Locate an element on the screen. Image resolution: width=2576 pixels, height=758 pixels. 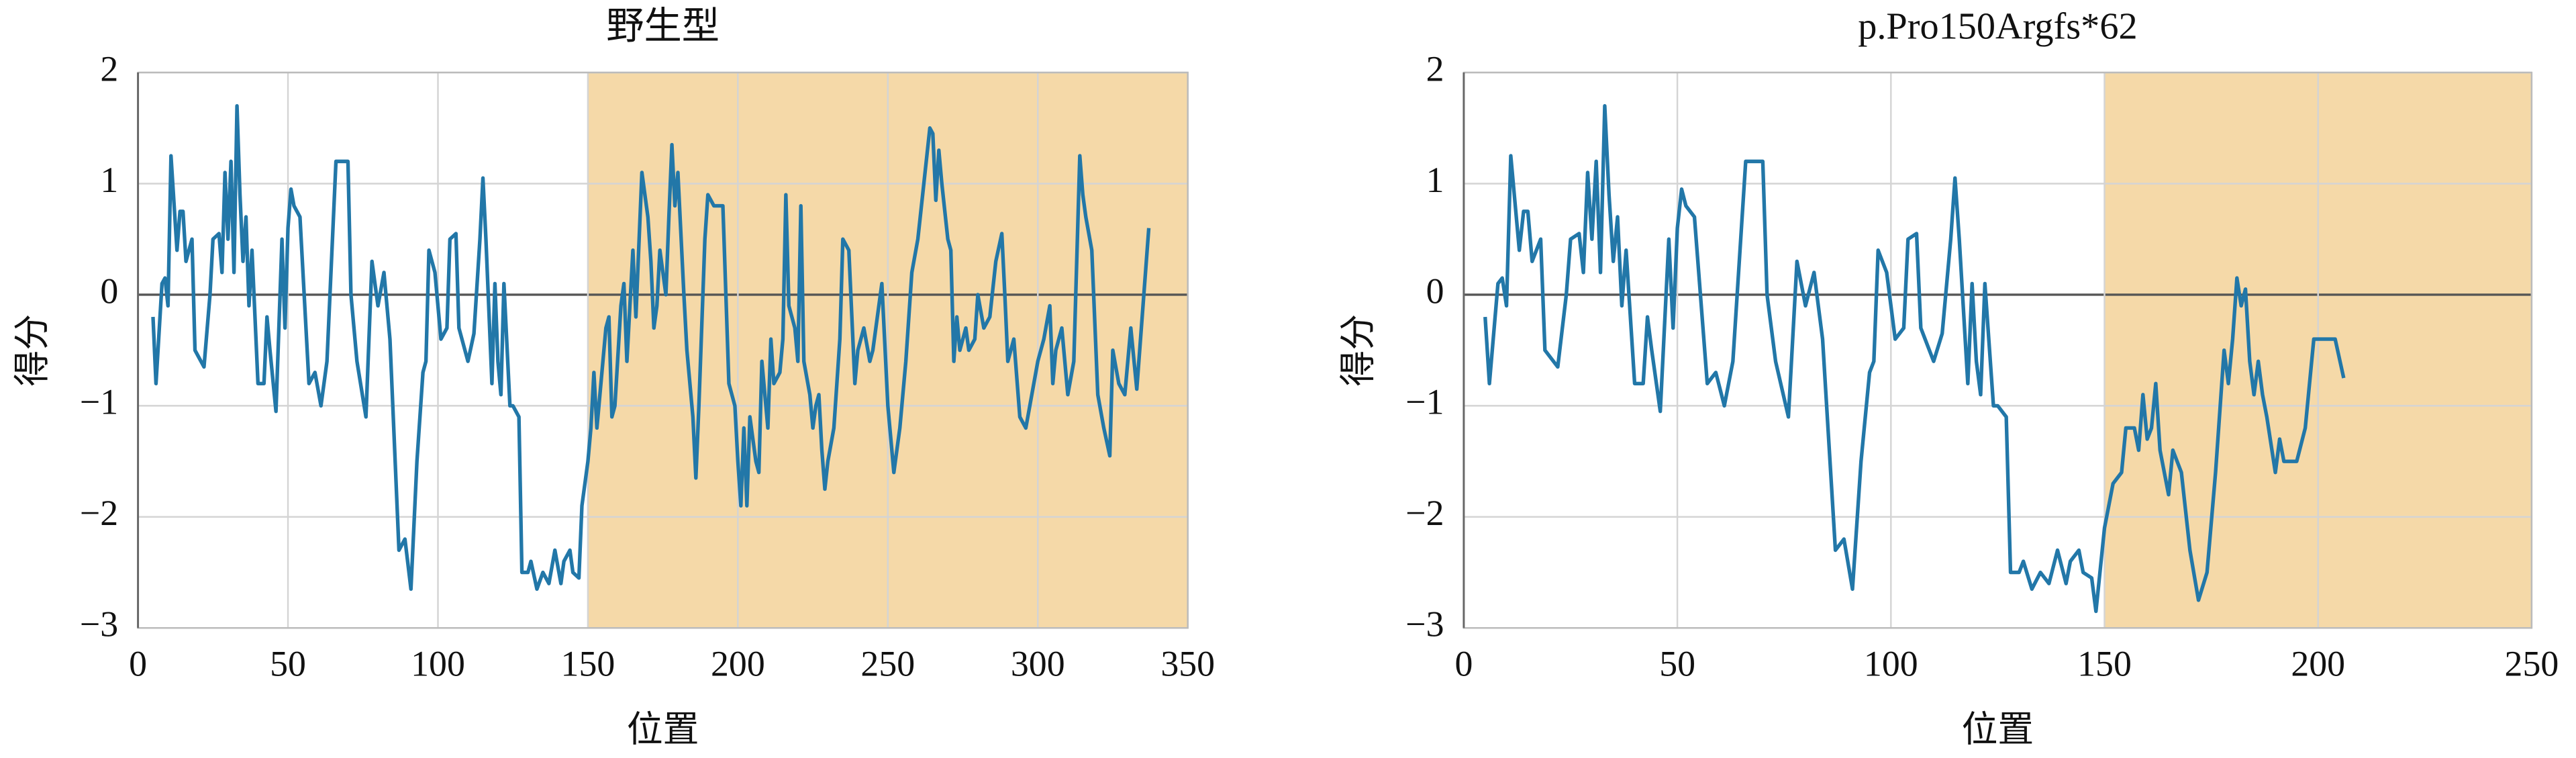
chart-title: 野生型 is located at coordinates (663, 26).